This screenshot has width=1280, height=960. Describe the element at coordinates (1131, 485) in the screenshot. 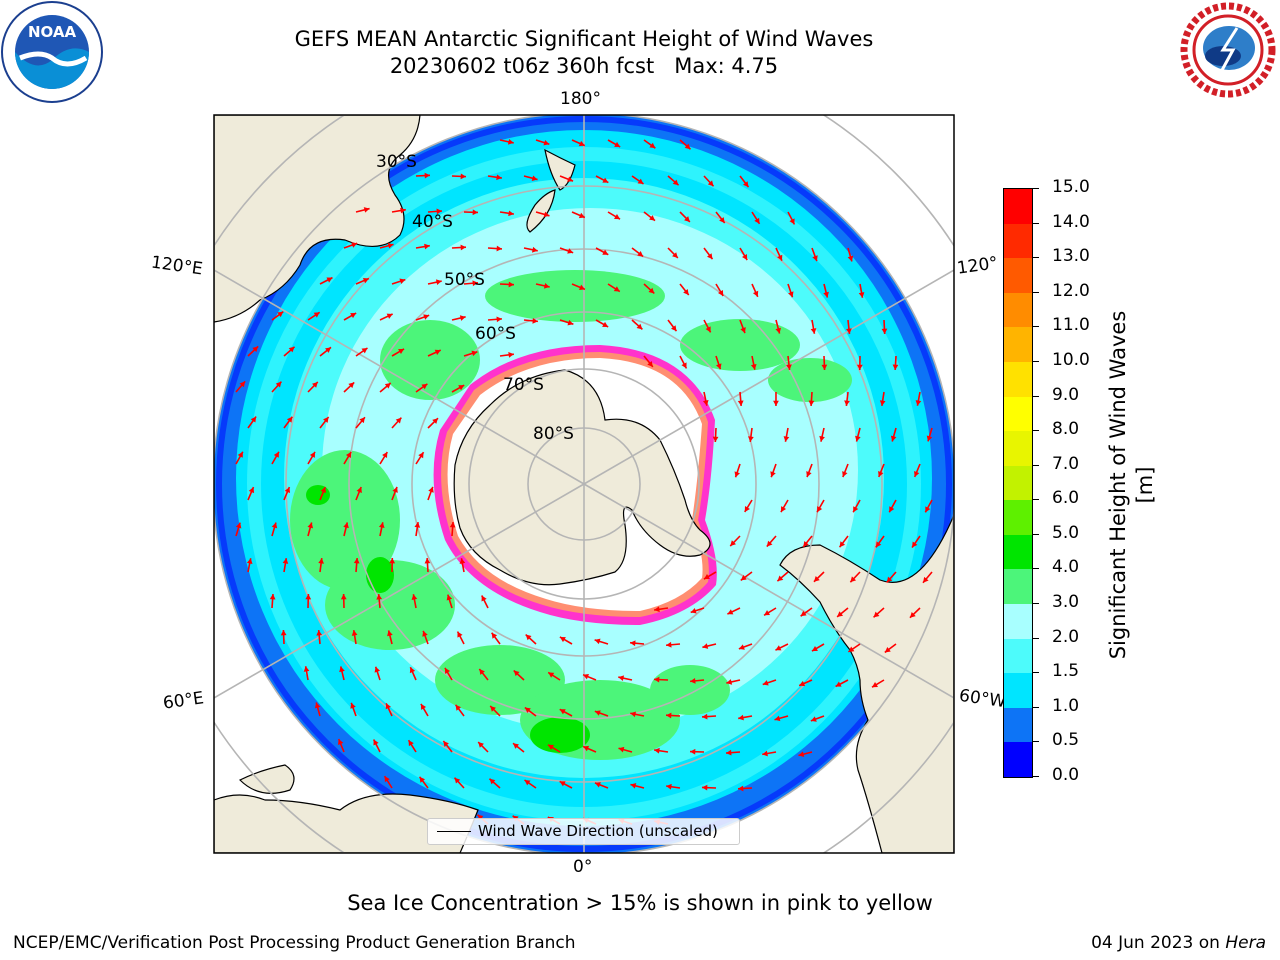

I see `colorbar-title: Significant Height of Wind Waves [m]` at that location.